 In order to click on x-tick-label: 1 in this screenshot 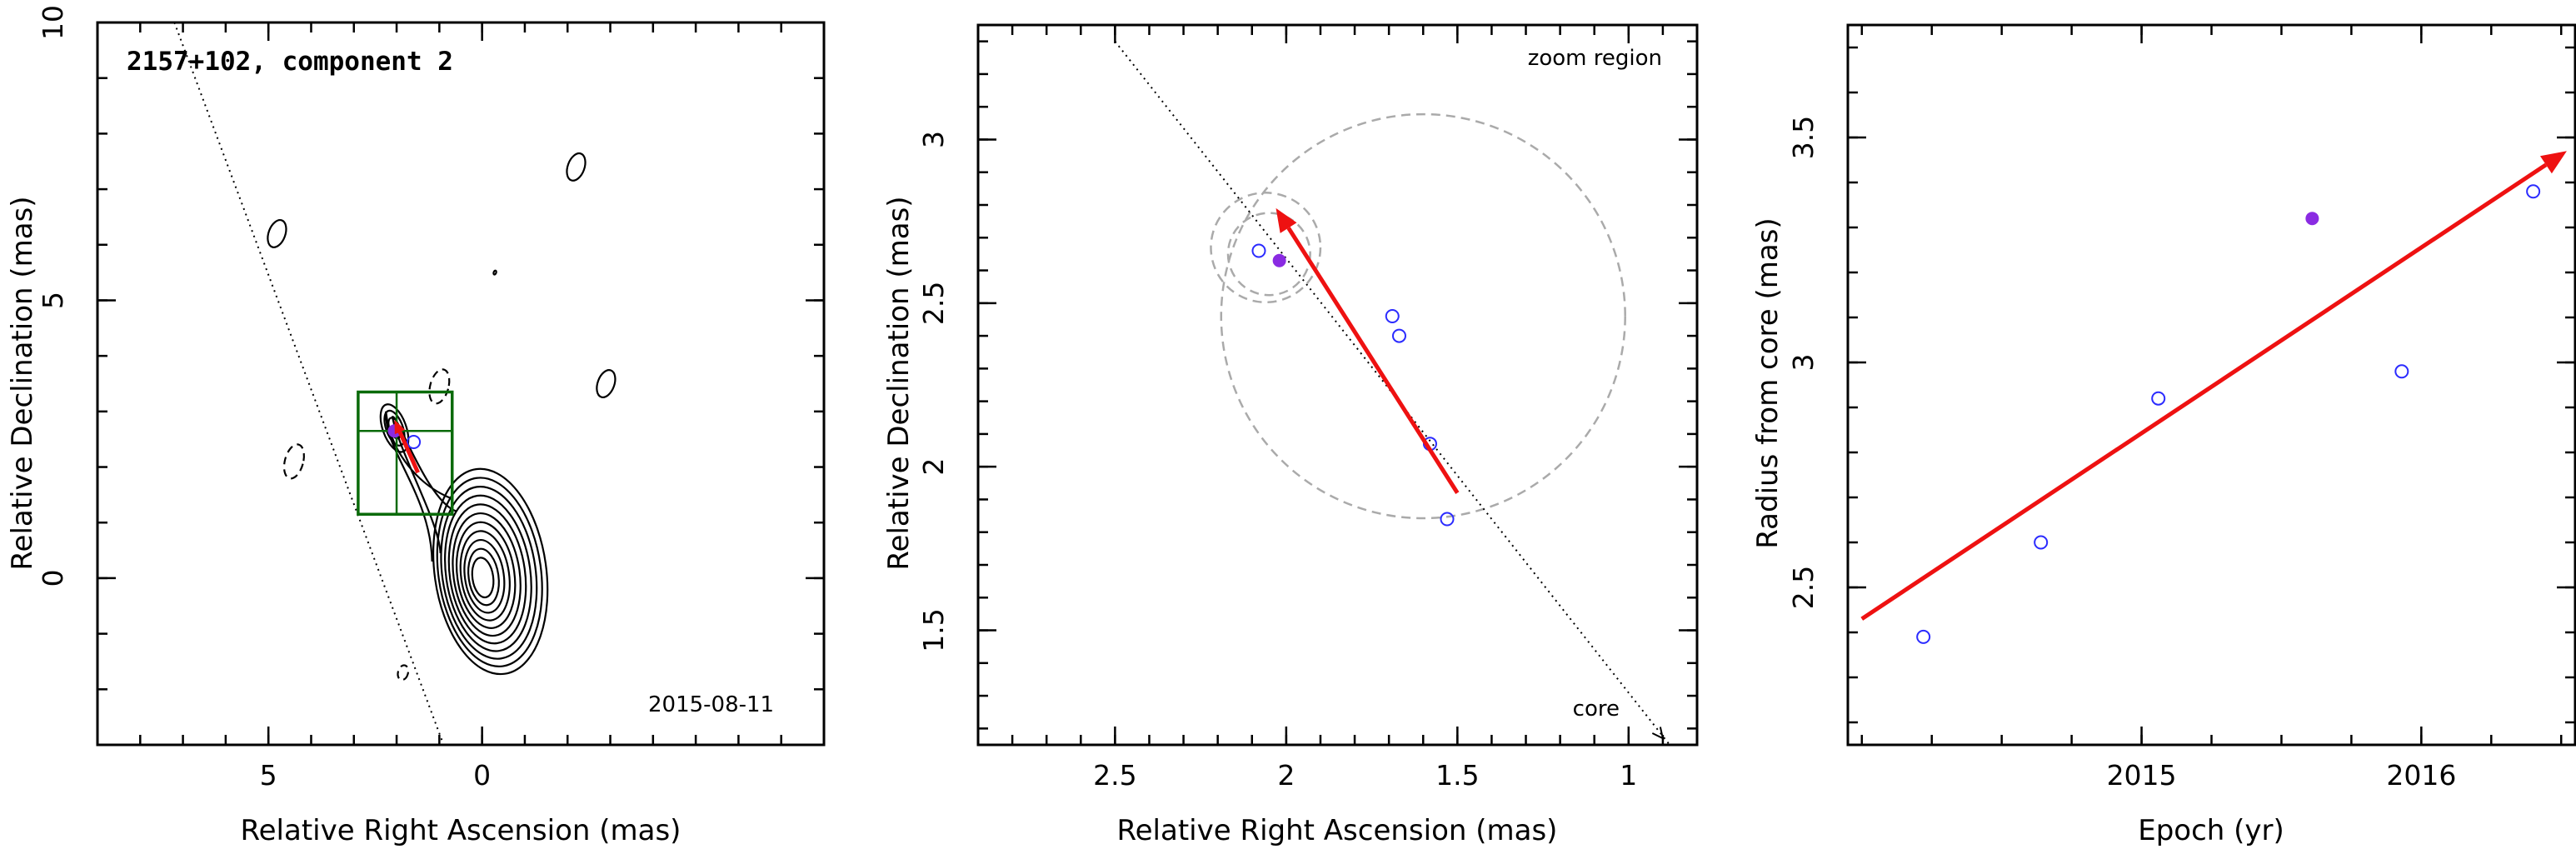, I will do `click(1628, 775)`.